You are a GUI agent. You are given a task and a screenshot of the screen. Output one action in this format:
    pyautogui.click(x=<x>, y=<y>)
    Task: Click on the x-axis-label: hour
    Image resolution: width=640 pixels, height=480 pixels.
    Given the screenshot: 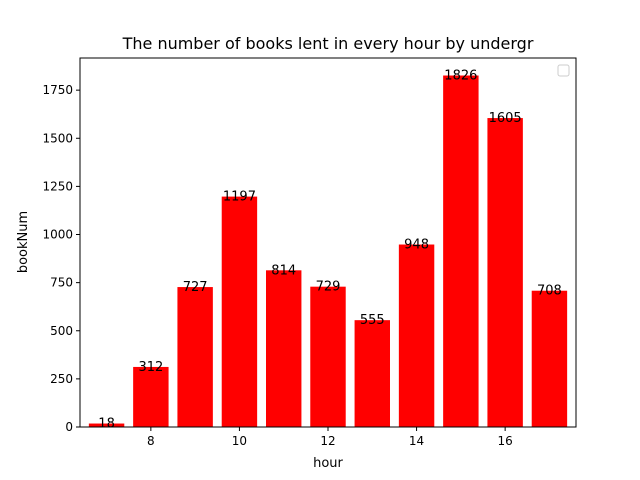 What is the action you would take?
    pyautogui.click(x=328, y=463)
    